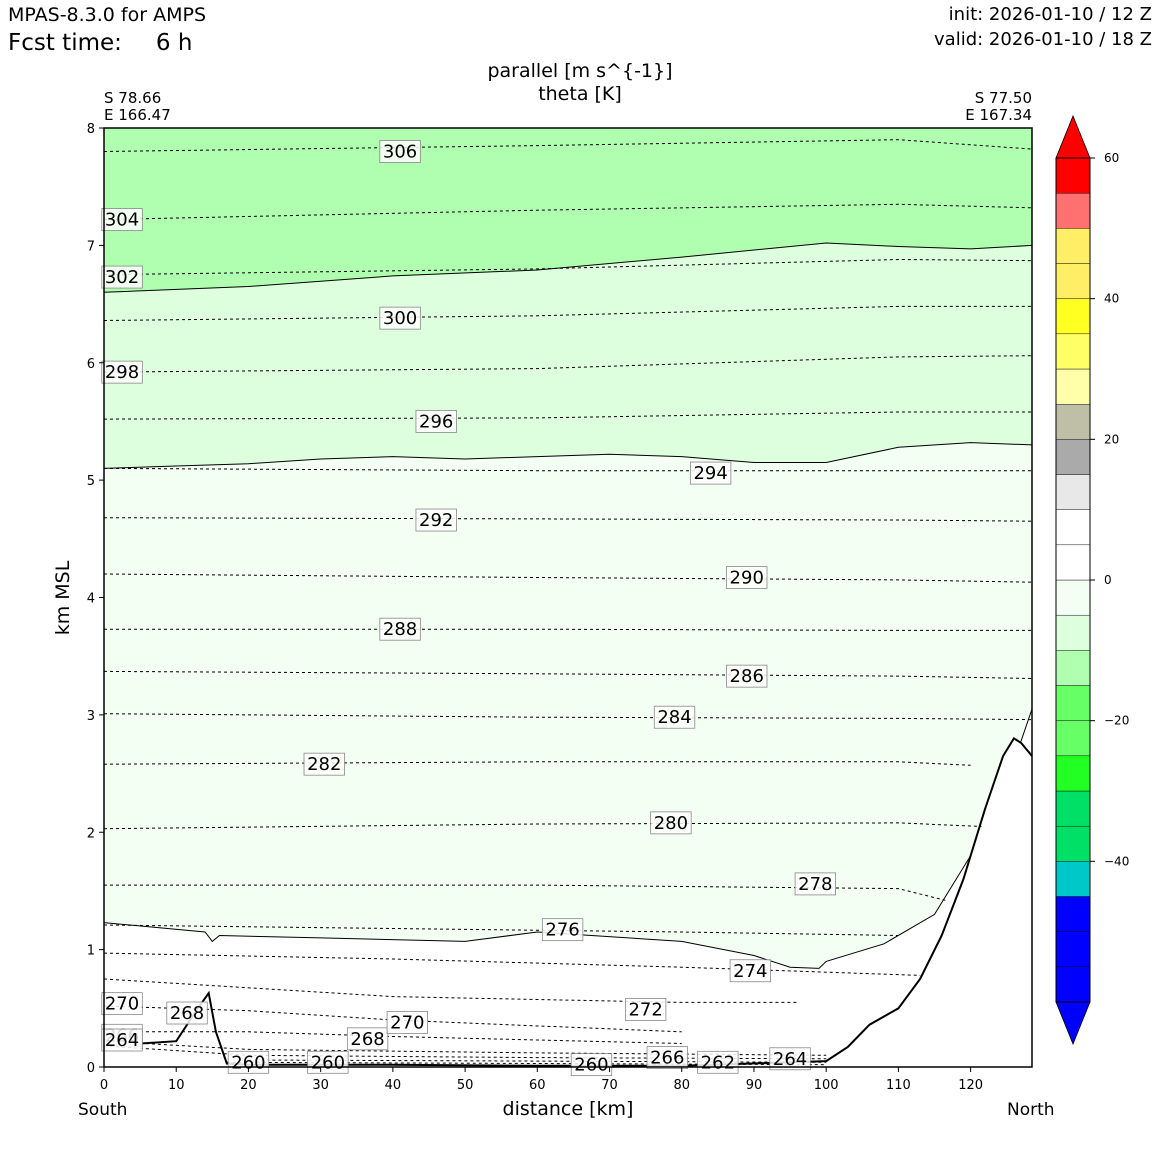  What do you see at coordinates (91, 364) in the screenshot?
I see `y-tick-label-6: 6` at bounding box center [91, 364].